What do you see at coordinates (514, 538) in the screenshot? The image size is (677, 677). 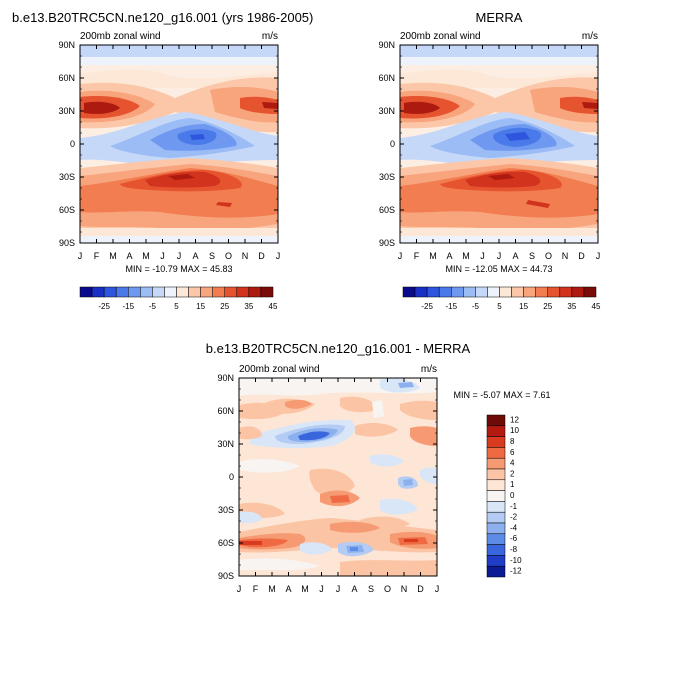 I see `colorbar-label: -6` at bounding box center [514, 538].